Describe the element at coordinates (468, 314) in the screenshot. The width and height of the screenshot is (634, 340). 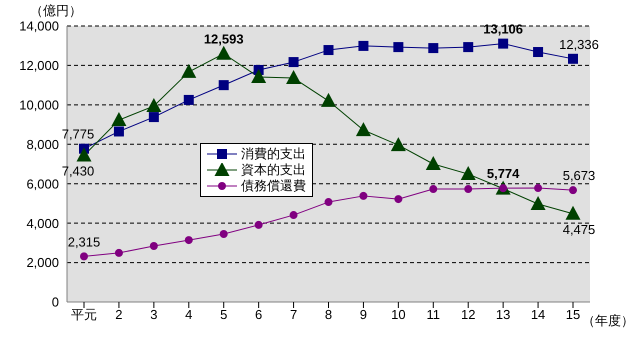
I see `x-tick-label: 12` at that location.